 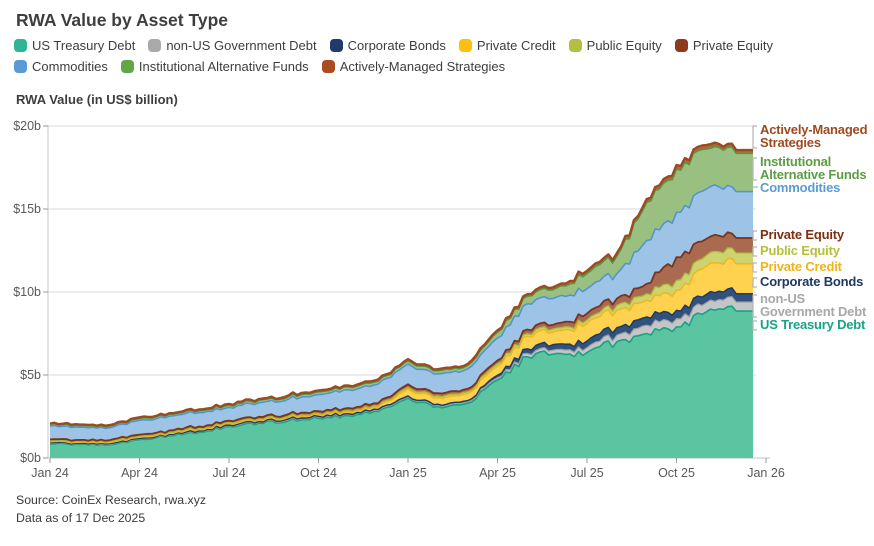 What do you see at coordinates (70, 66) in the screenshot?
I see `legend-label: Commodities` at bounding box center [70, 66].